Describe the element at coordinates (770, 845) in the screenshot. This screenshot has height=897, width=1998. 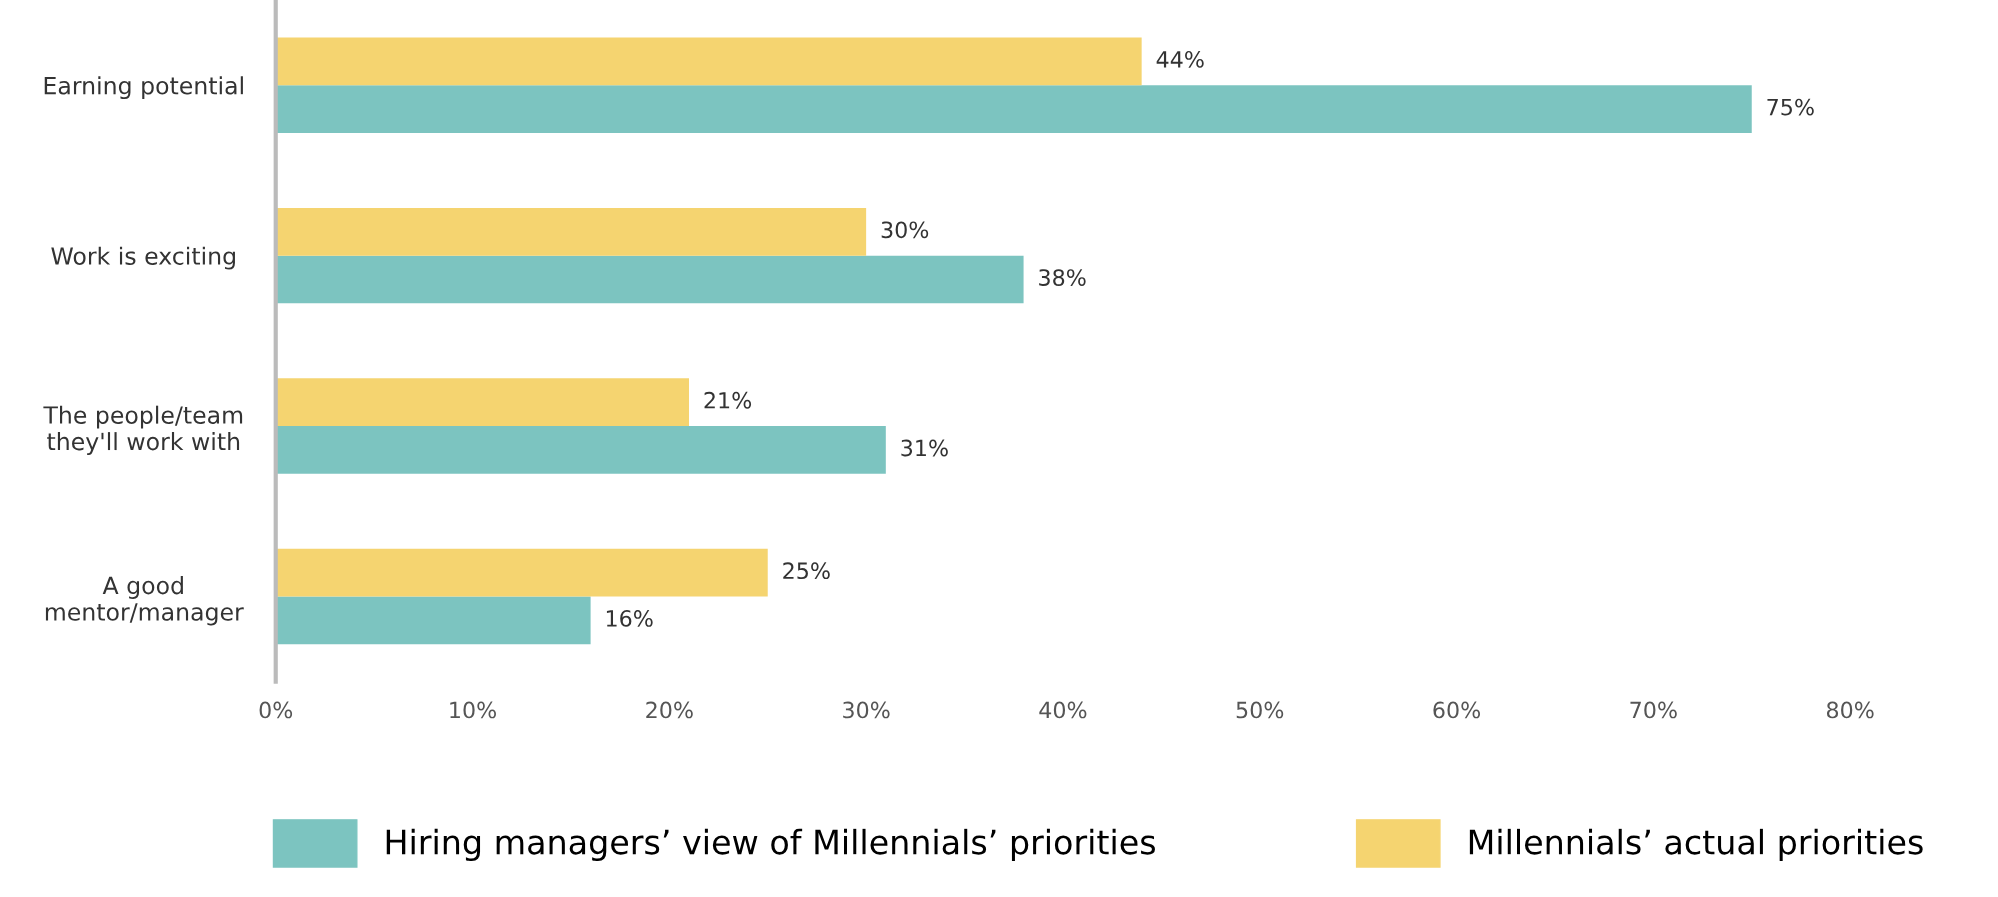
I see `legend-label: Hiring managers’ view of Millennials’ priorities` at that location.